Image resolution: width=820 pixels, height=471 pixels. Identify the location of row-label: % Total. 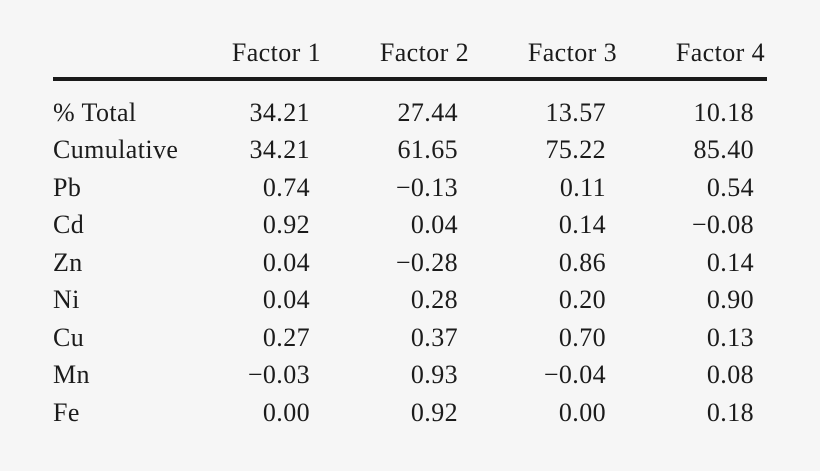
(95, 112).